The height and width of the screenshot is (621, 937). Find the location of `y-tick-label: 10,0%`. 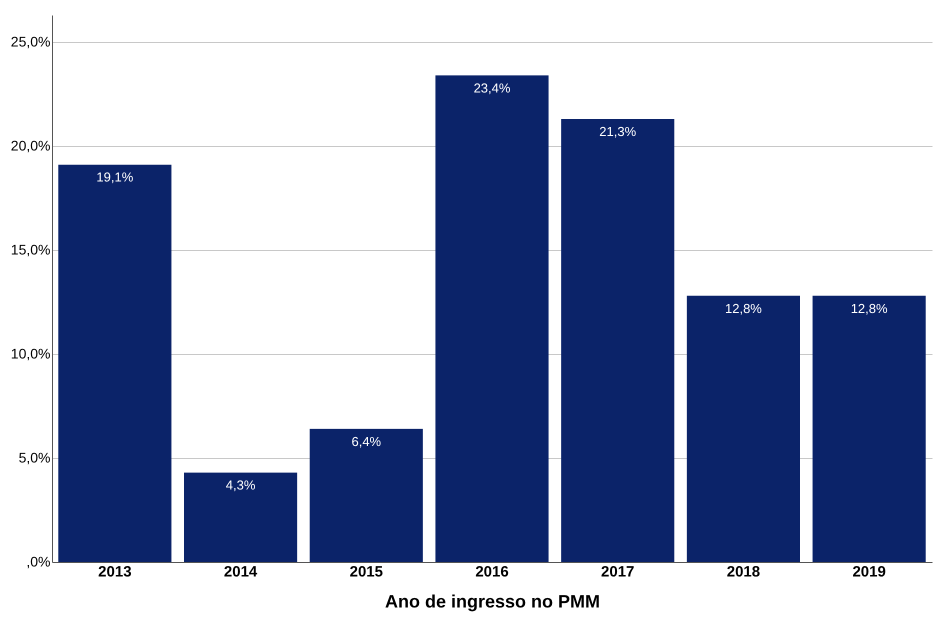

y-tick-label: 10,0% is located at coordinates (30, 354).